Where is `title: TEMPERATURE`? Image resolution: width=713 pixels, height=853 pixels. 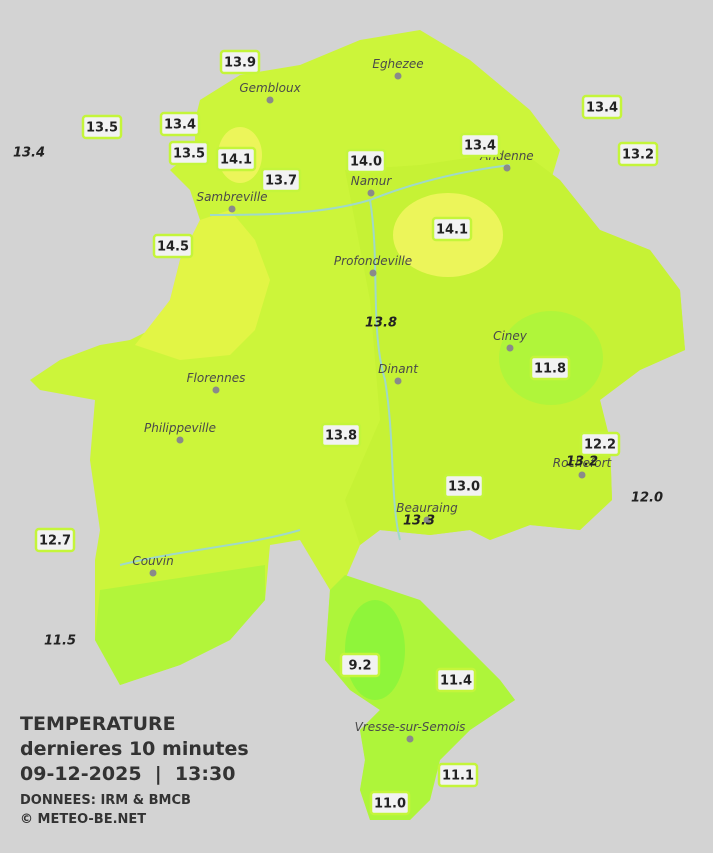 title: TEMPERATURE is located at coordinates (98, 724).